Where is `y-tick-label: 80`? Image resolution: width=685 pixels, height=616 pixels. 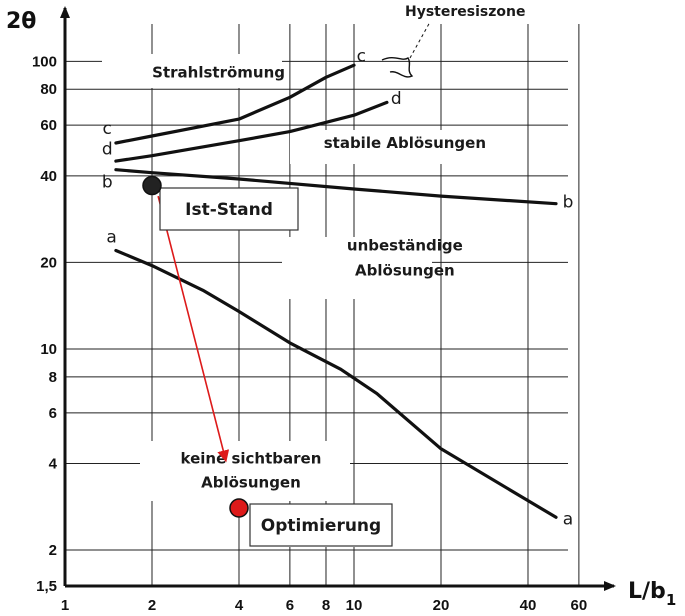
y-tick-label: 80 is located at coordinates (48, 89).